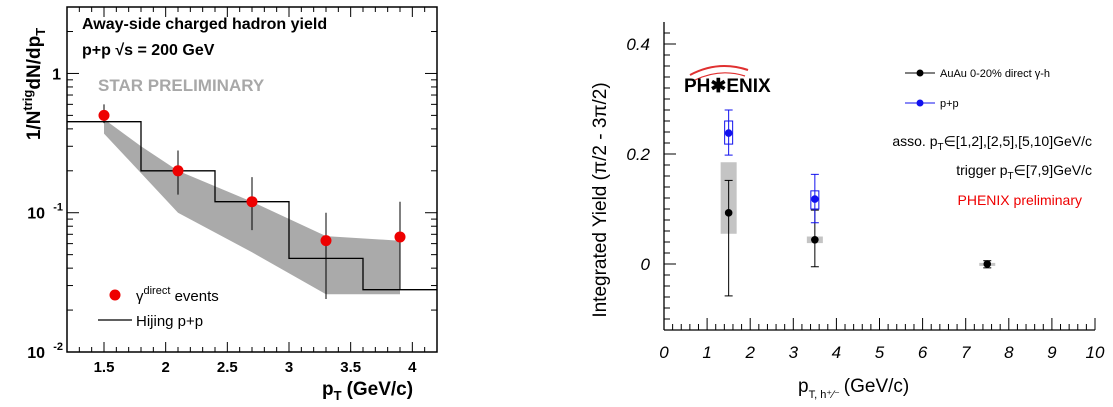 Image resolution: width=1113 pixels, height=407 pixels. I want to click on left-title-line-1: Away-side charged hadron yield, so click(204, 24).